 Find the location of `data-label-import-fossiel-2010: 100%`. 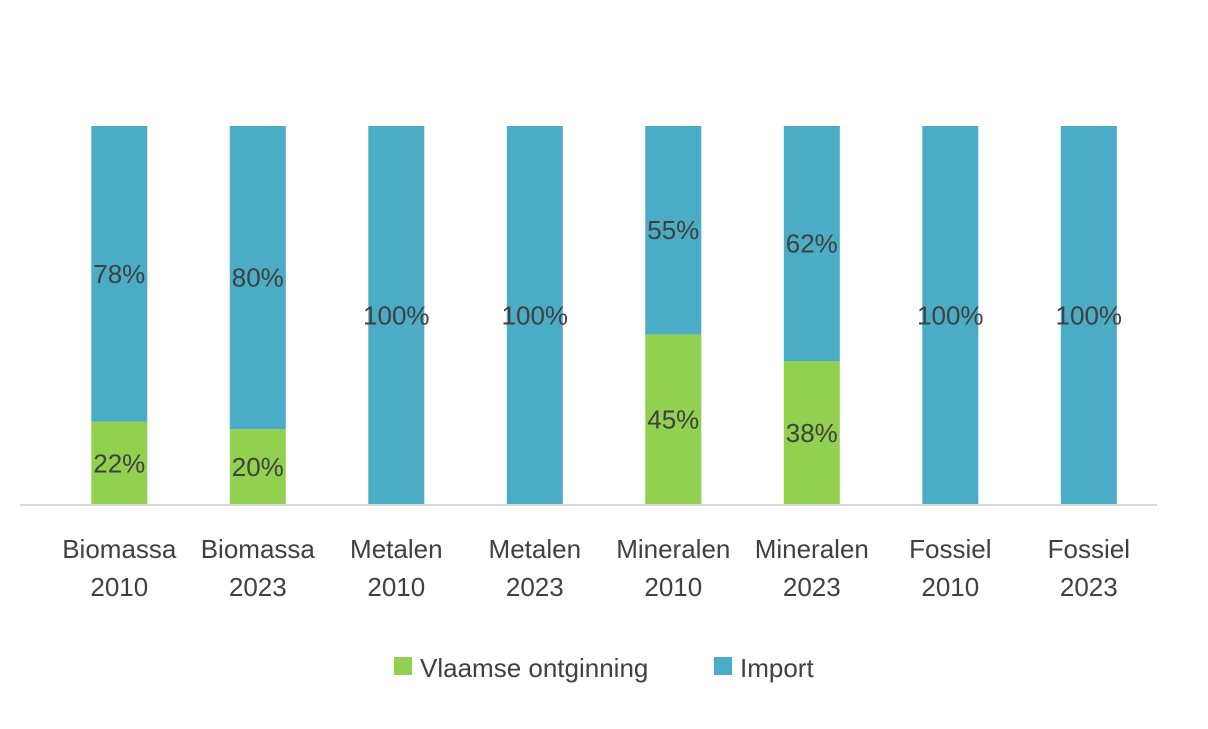

data-label-import-fossiel-2010: 100% is located at coordinates (950, 316).